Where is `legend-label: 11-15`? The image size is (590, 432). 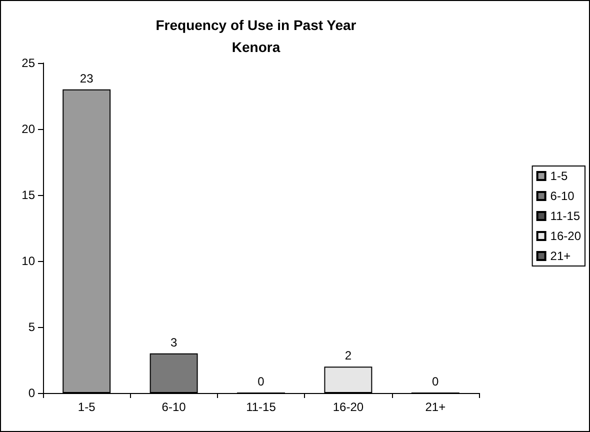
legend-label: 11-15 is located at coordinates (565, 216).